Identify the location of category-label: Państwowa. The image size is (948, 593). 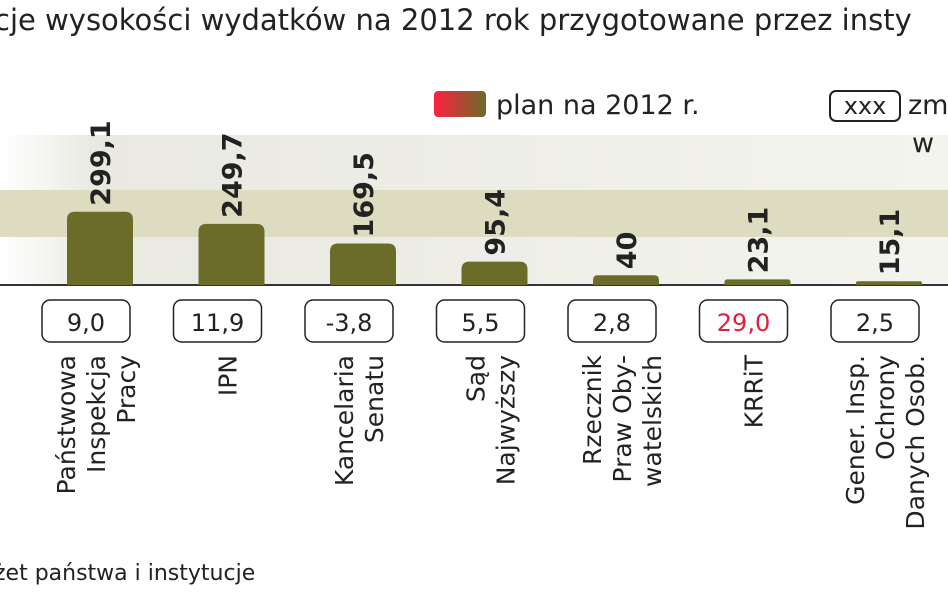
(66, 424).